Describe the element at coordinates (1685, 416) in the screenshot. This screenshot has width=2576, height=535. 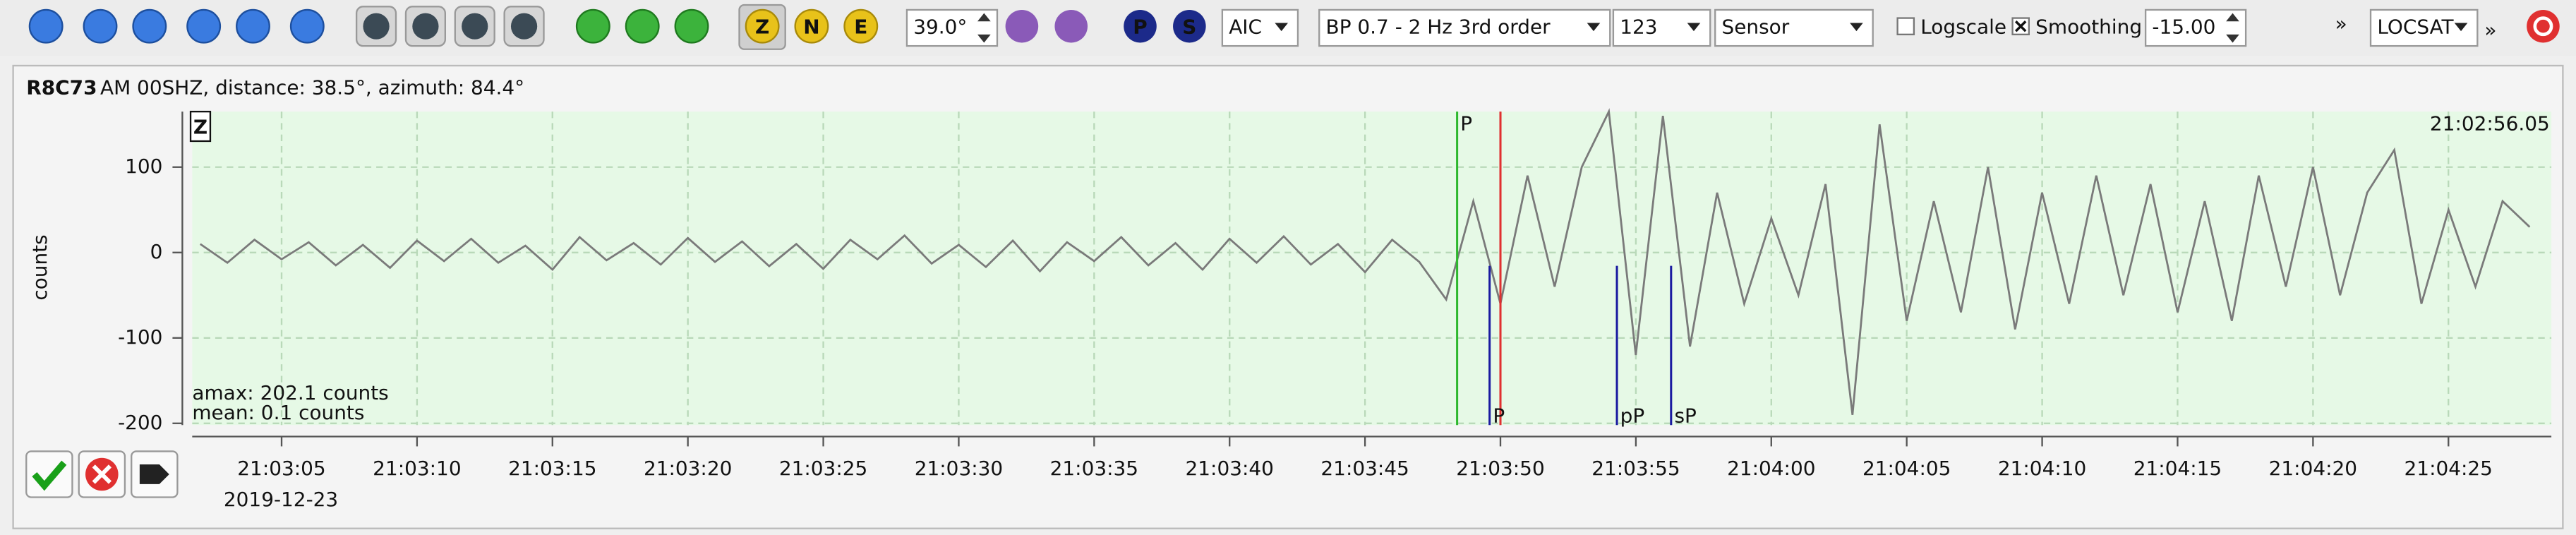
I see `pick-label: sP` at that location.